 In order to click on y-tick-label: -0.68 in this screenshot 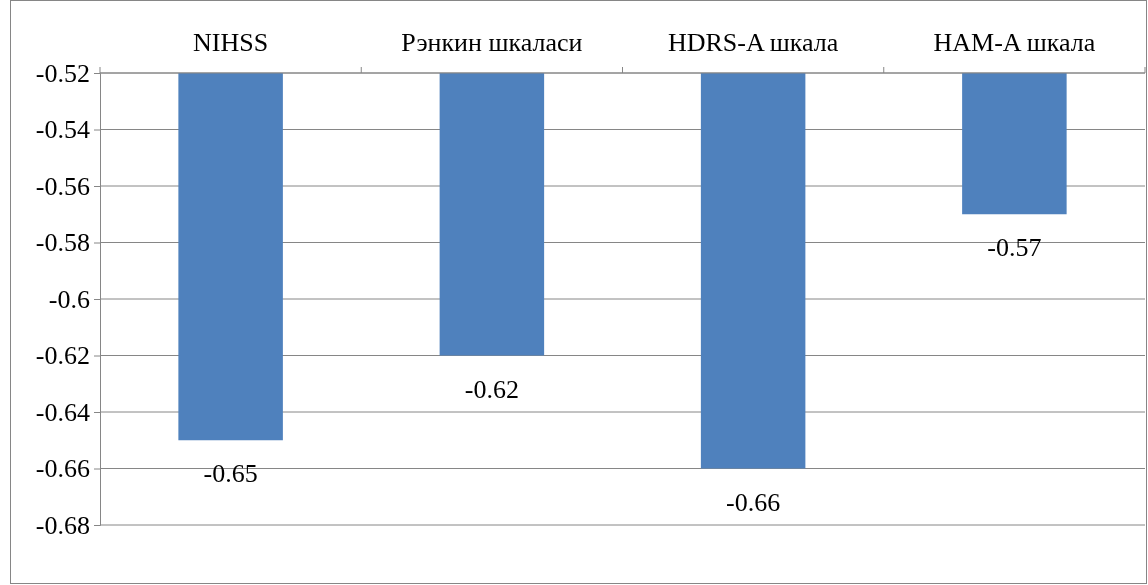, I will do `click(62, 525)`.